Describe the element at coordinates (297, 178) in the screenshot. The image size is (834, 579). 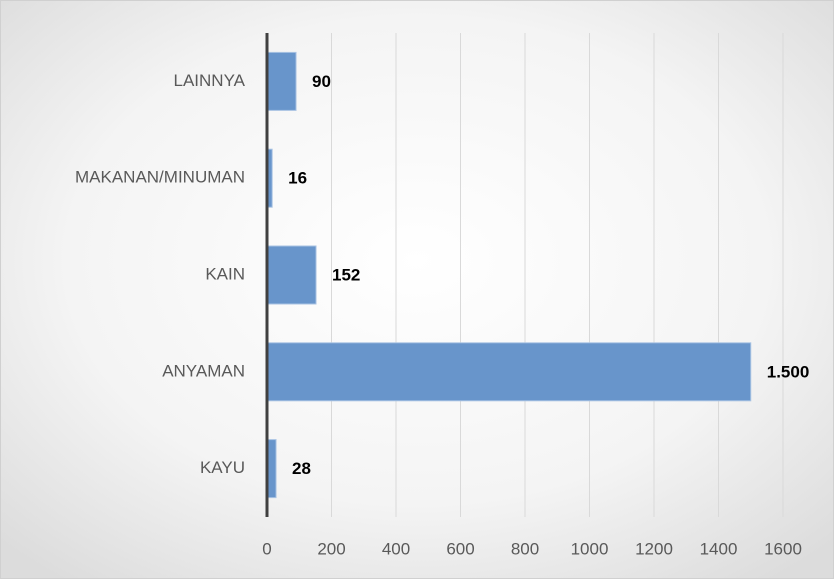
I see `value-label: 16` at that location.